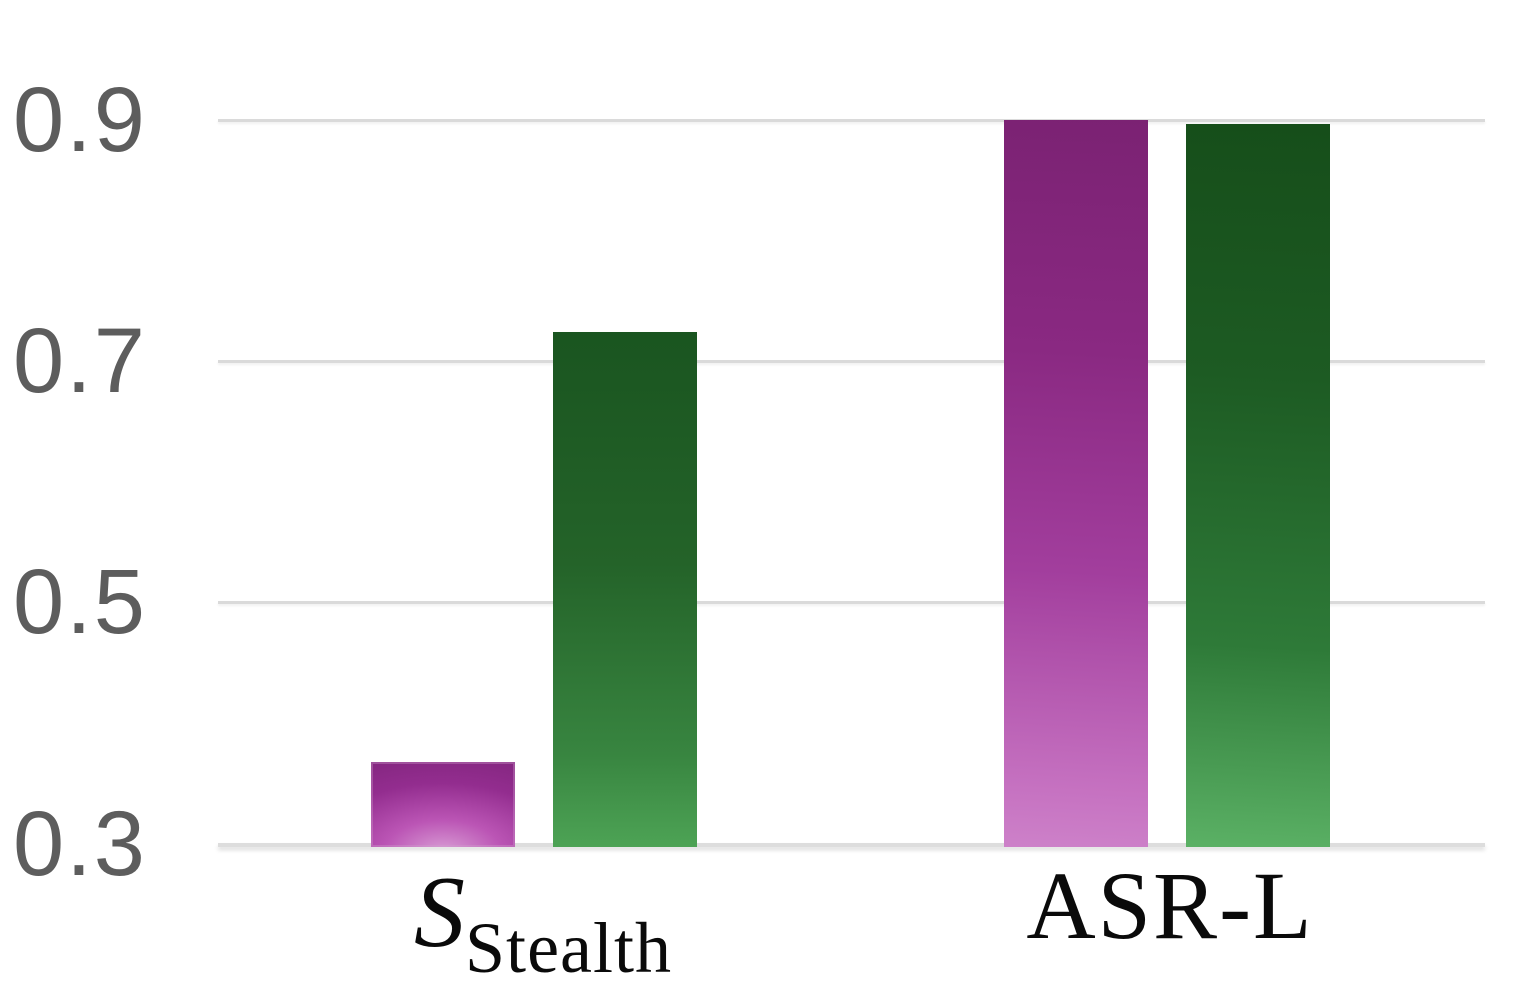 The image size is (1522, 990). I want to click on bar-sstealth-green, so click(625, 589).